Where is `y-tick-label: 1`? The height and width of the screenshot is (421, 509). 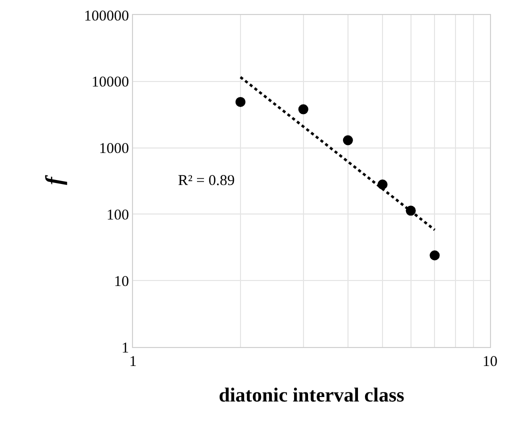
y-tick-label: 1 is located at coordinates (125, 348).